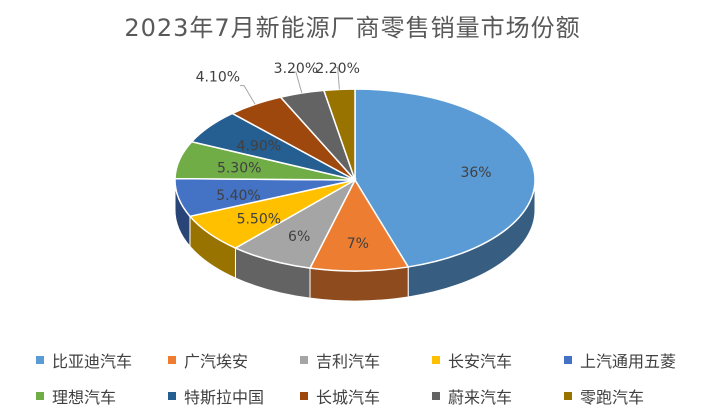  I want to click on data-label-1: 7%, so click(358, 244).